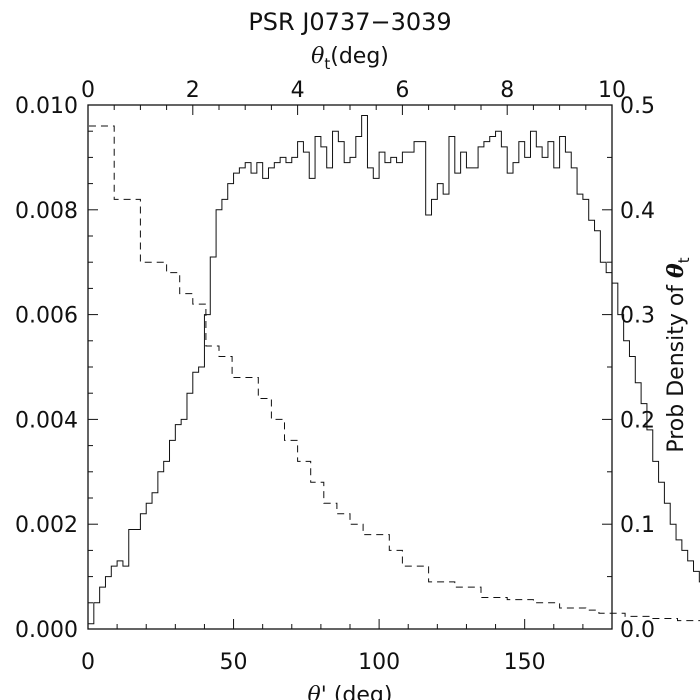  I want to click on left-tick-label: 0.004, so click(46, 420).